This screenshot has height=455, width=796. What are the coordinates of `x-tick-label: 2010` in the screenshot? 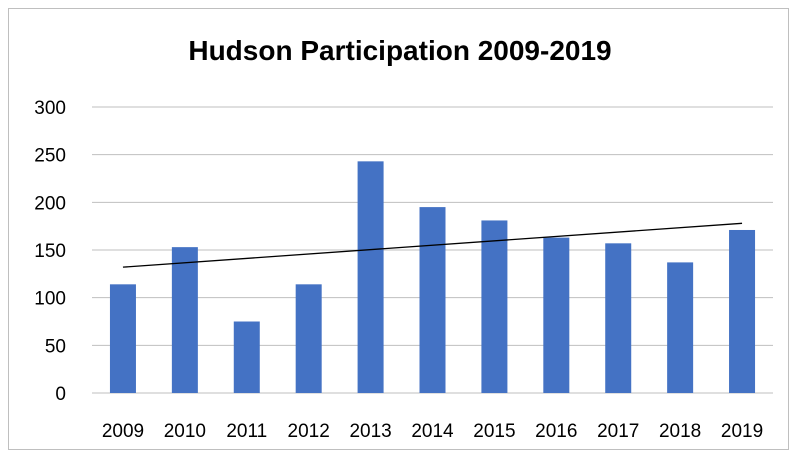 It's located at (185, 431).